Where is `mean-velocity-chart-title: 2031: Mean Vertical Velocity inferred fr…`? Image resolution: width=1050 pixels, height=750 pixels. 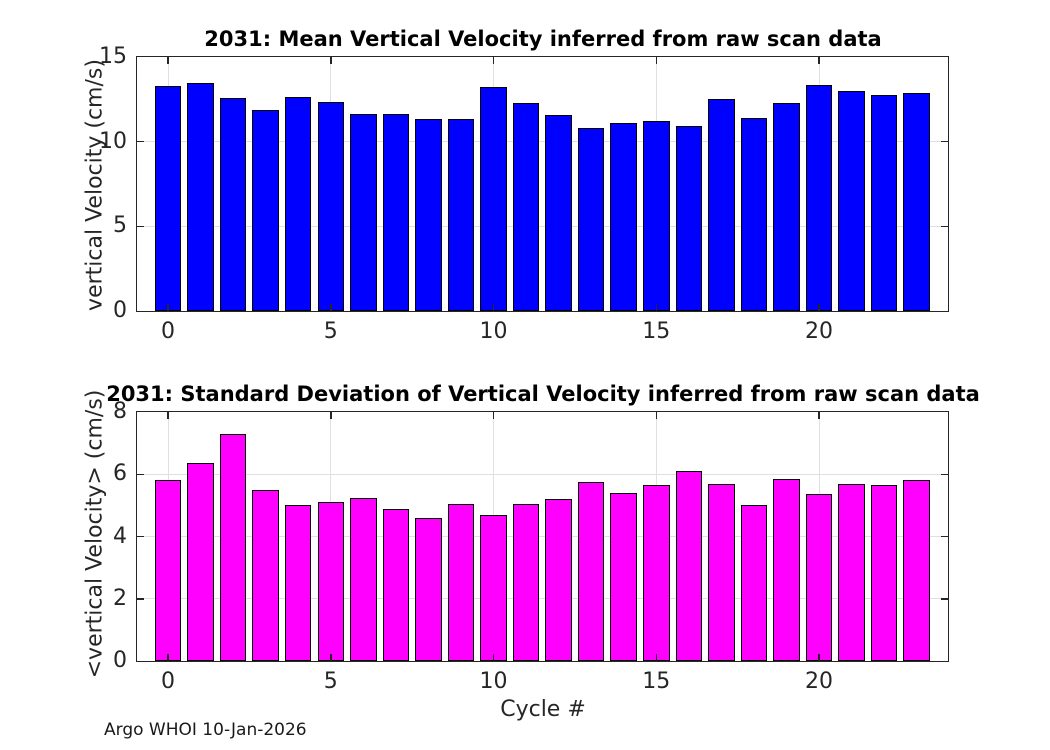
mean-velocity-chart-title: 2031: Mean Vertical Velocity inferred fr… is located at coordinates (543, 39).